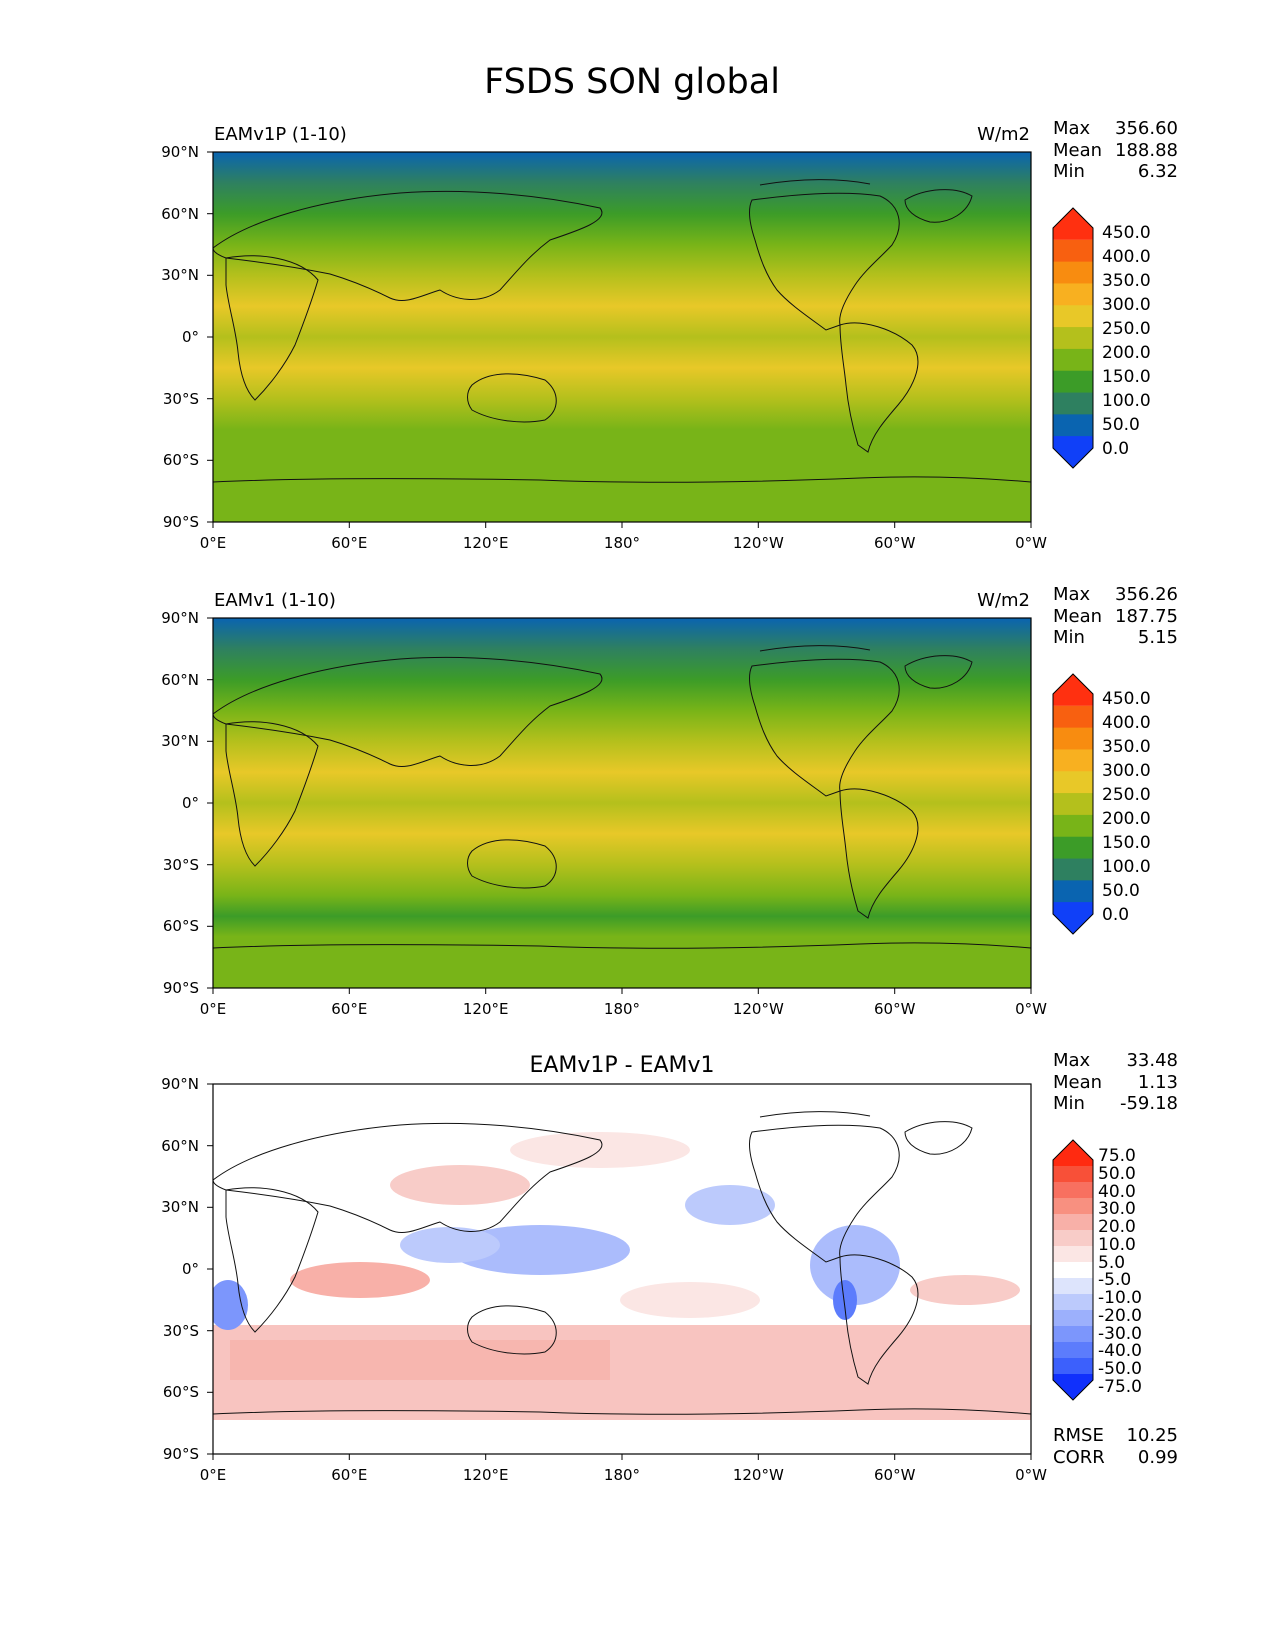 The image size is (1275, 1650). I want to click on coast-greenland, so click(938, 206).